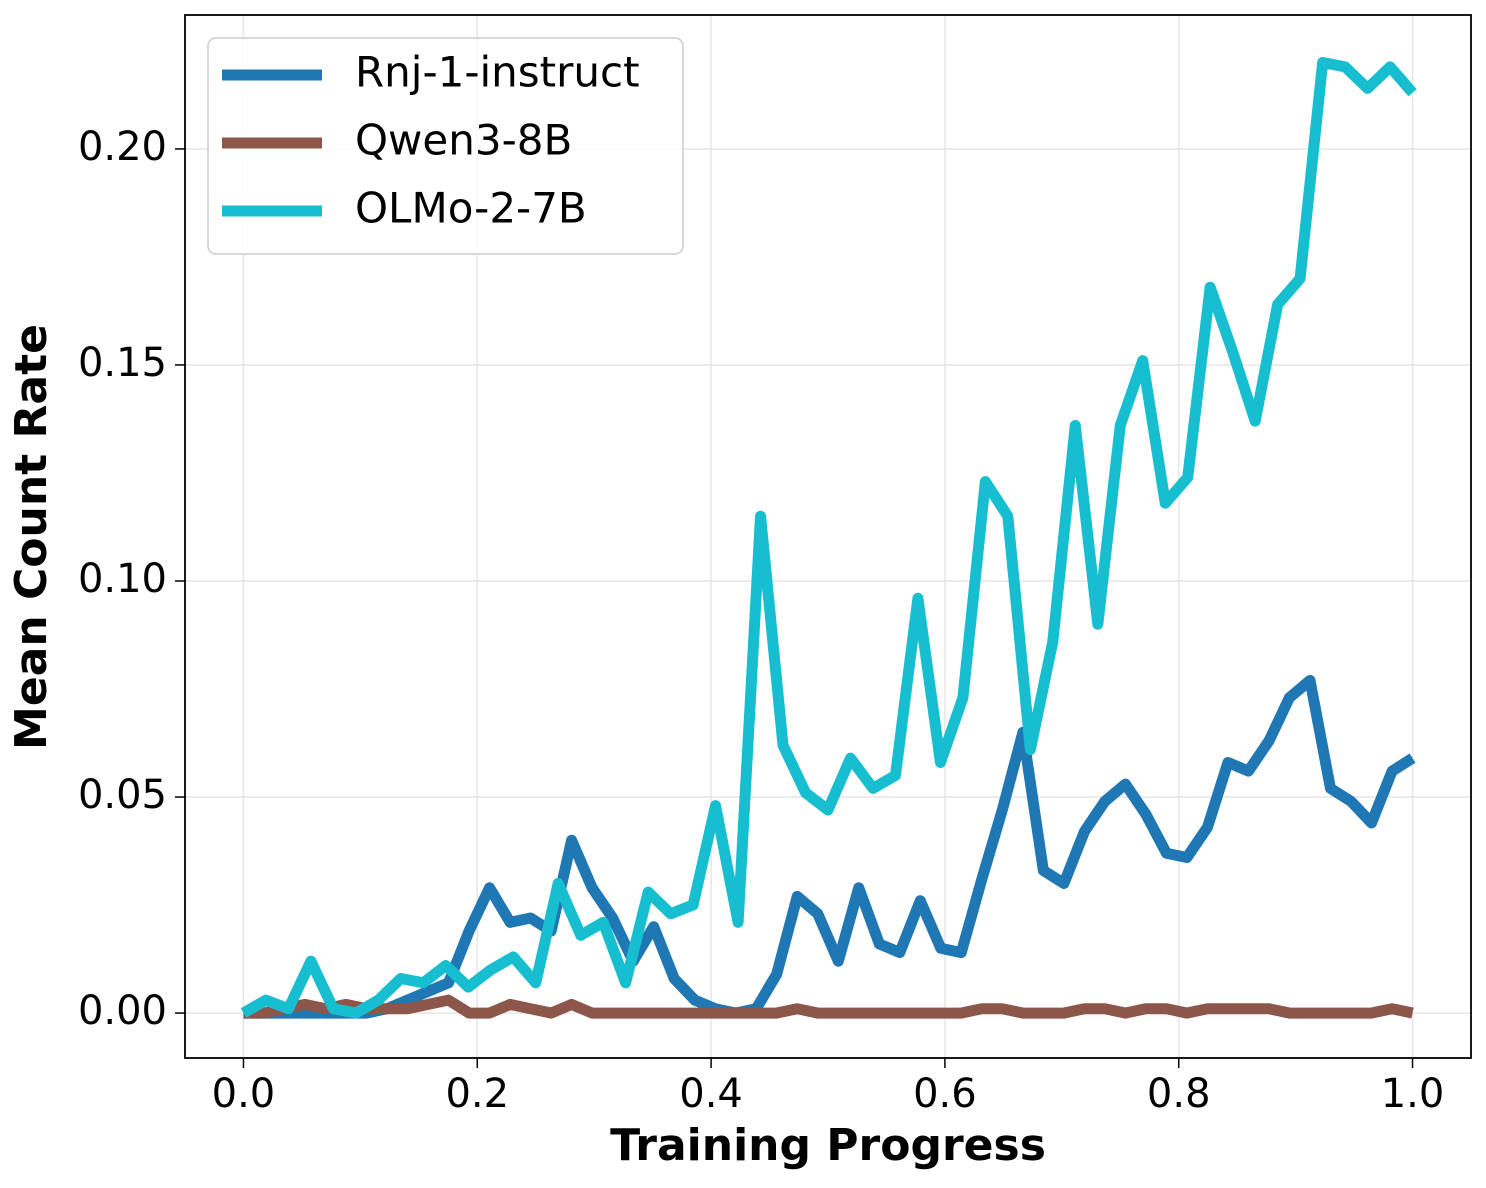 This screenshot has height=1188, width=1486. I want to click on y-axis-label: Mean Count Rate, so click(31, 537).